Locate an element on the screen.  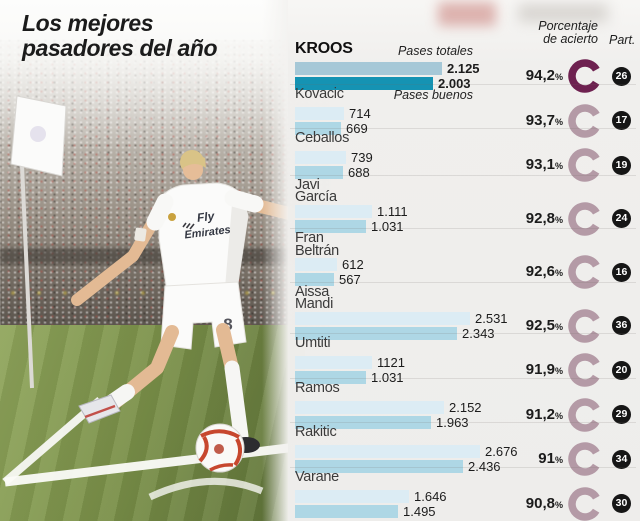
participations-badge: 30 is located at coordinates (621, 503).